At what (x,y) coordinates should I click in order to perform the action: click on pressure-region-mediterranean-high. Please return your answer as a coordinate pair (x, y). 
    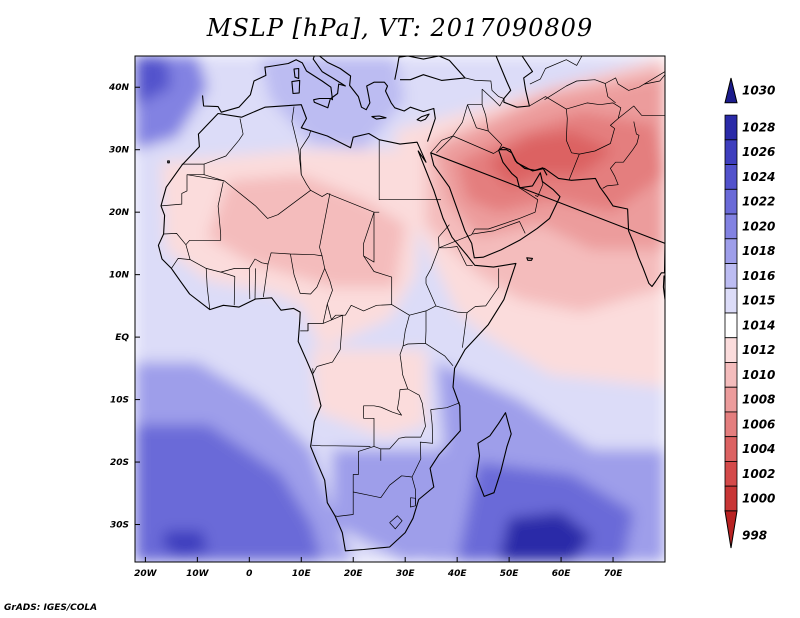
    Looking at the image, I should click on (332, 103).